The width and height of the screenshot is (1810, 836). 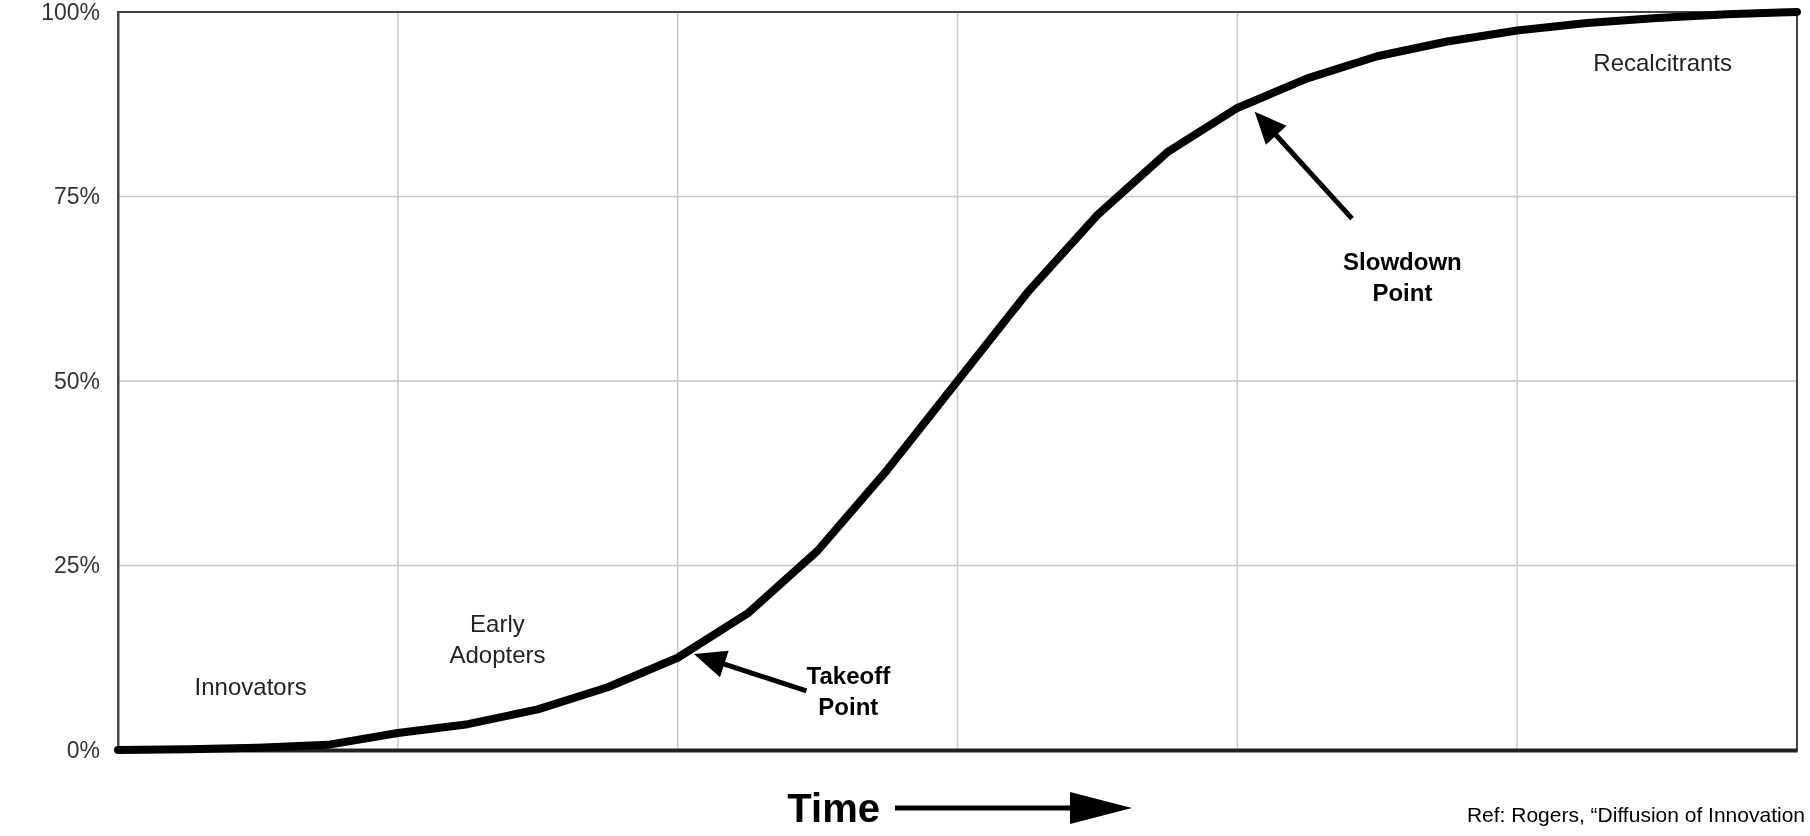 I want to click on annotation: Early Adopters, so click(x=497, y=638).